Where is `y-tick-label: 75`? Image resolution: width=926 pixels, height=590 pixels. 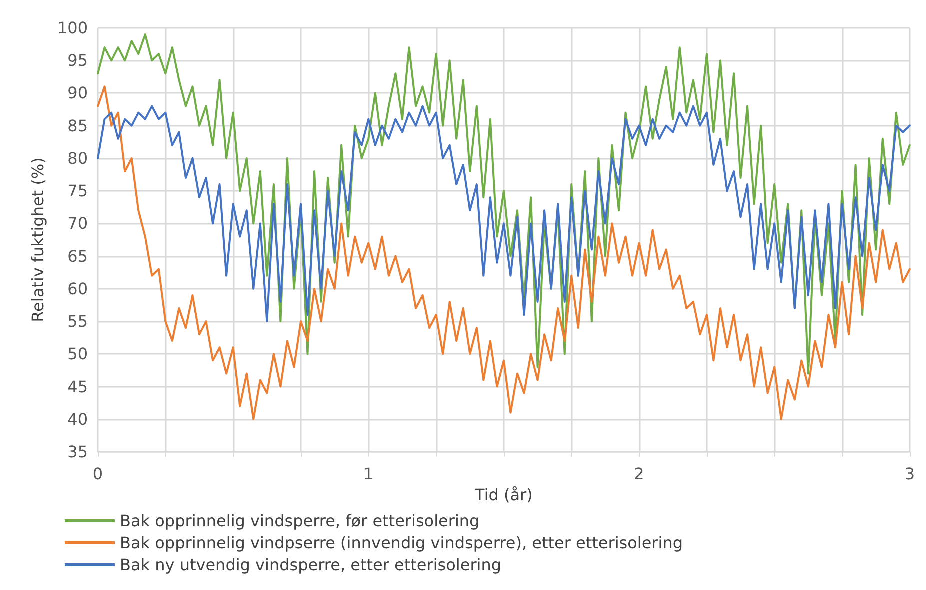
y-tick-label: 75 is located at coordinates (78, 191).